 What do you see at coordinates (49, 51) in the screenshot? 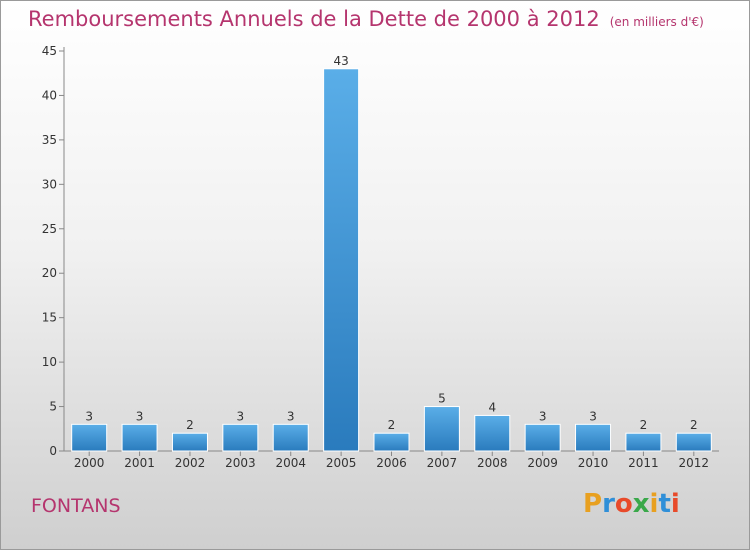
I see `y-tick-label: 45` at bounding box center [49, 51].